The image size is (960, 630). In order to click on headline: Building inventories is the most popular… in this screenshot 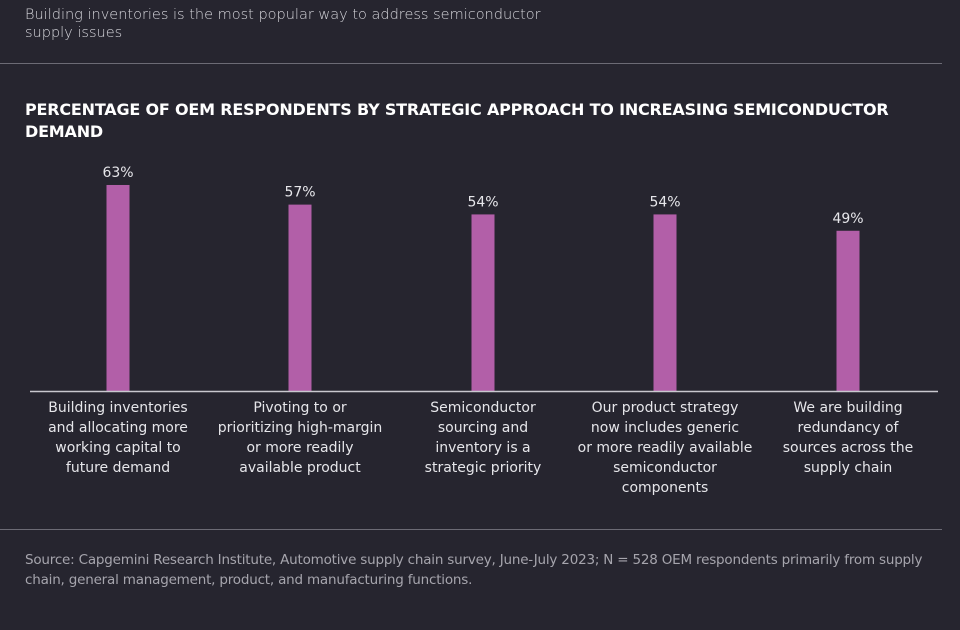, I will do `click(283, 24)`.